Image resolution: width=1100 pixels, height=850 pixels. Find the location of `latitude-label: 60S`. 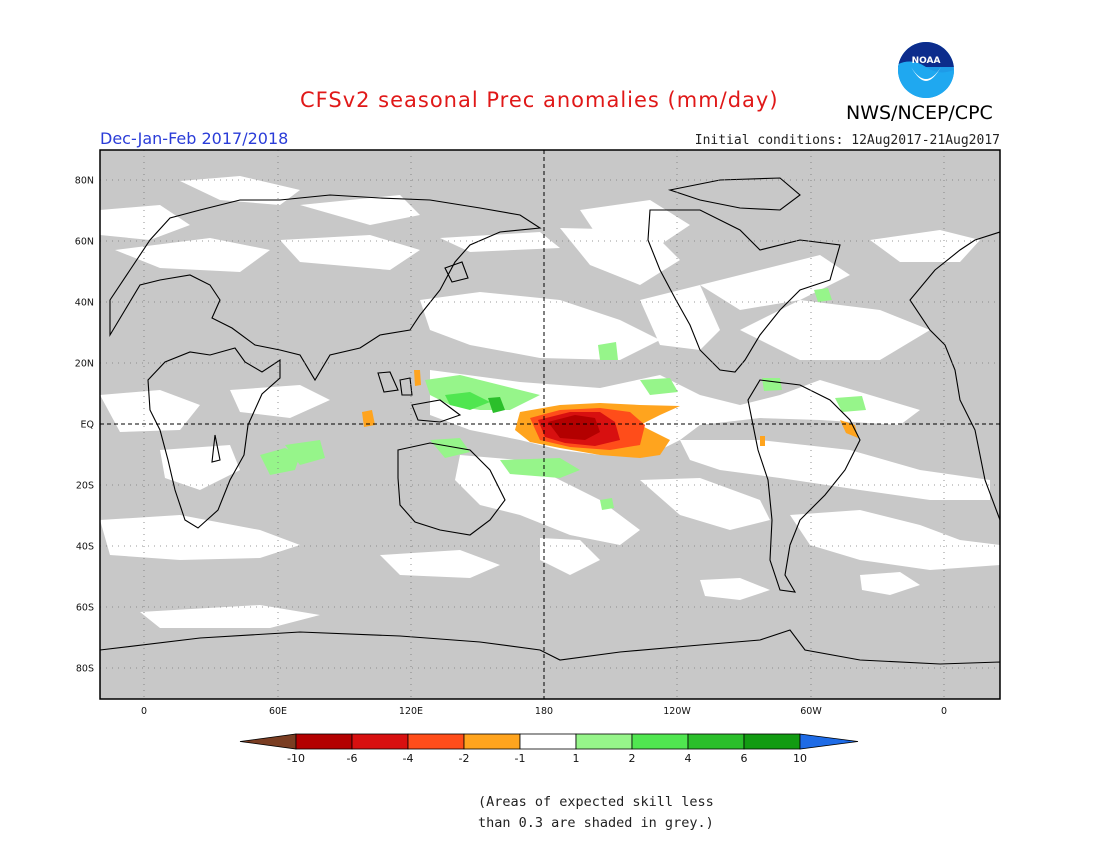

latitude-label: 60S is located at coordinates (85, 608).